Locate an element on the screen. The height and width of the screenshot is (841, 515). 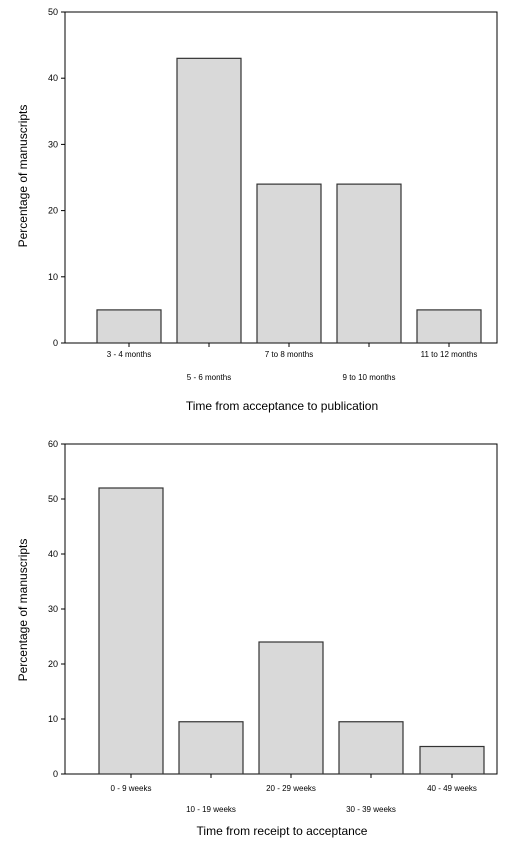
x-tick-label: 30 - 39 weeks is located at coordinates (371, 809).